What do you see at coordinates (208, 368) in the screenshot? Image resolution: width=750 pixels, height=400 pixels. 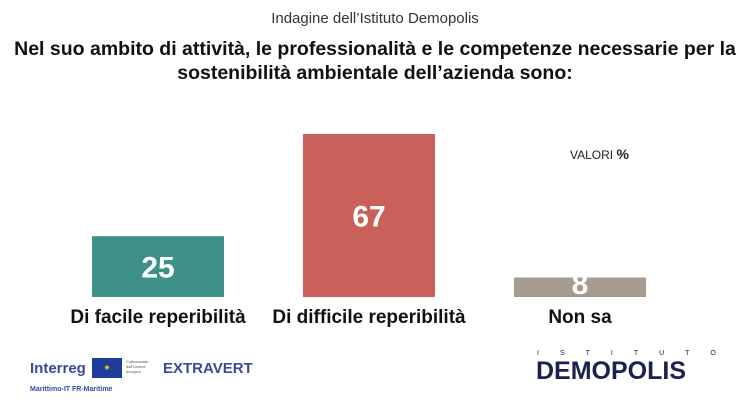 I see `extravert-logo: EXTRAVERT` at bounding box center [208, 368].